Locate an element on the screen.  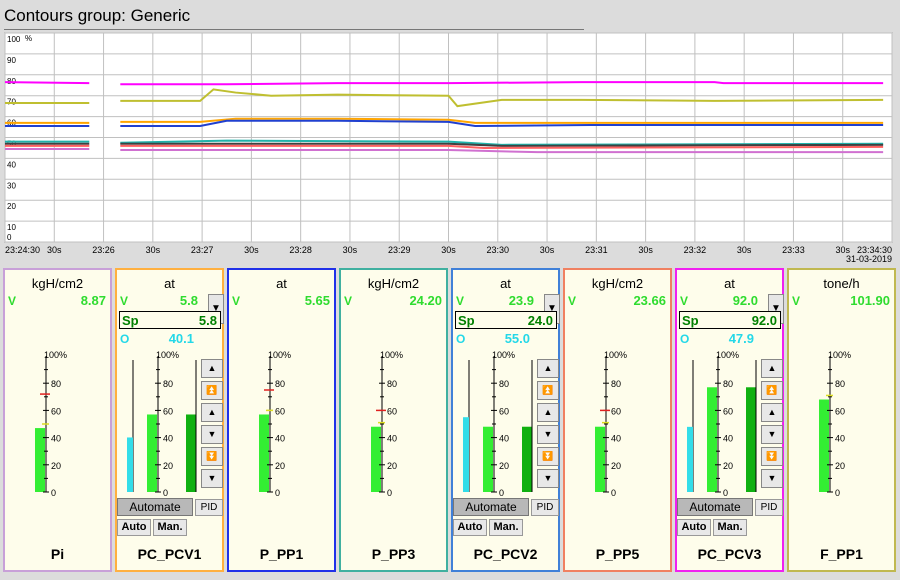
panel-name: Pi is located at coordinates (57, 554).